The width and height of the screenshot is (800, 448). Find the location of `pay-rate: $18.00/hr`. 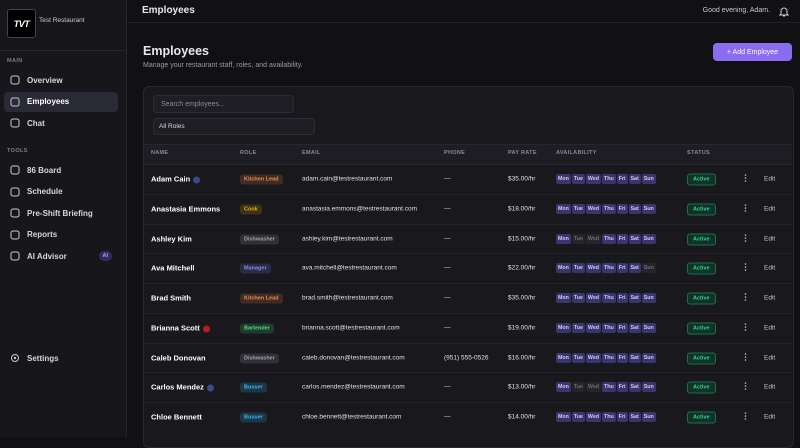

pay-rate: $18.00/hr is located at coordinates (522, 209).